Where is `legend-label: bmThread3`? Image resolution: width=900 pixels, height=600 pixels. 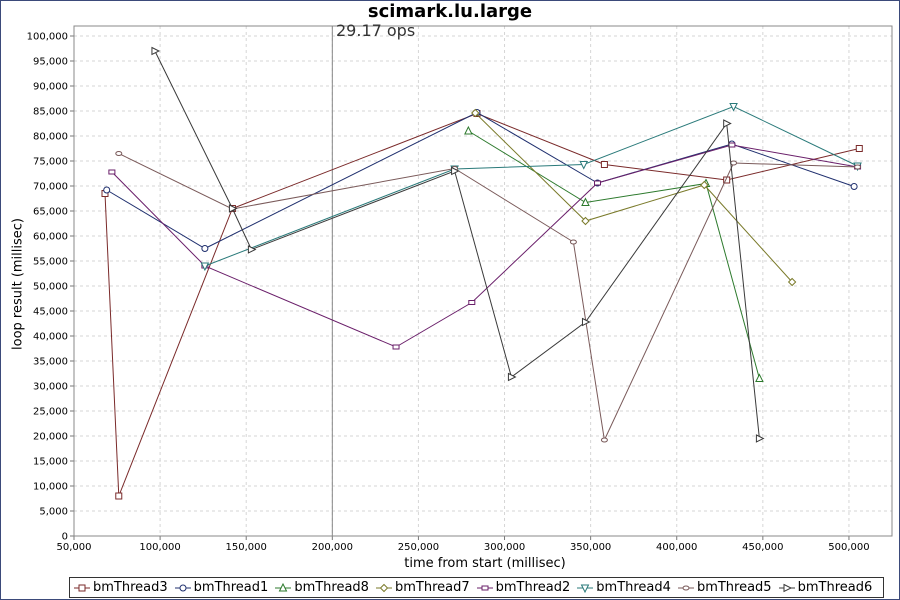 legend-label: bmThread3 is located at coordinates (130, 587).